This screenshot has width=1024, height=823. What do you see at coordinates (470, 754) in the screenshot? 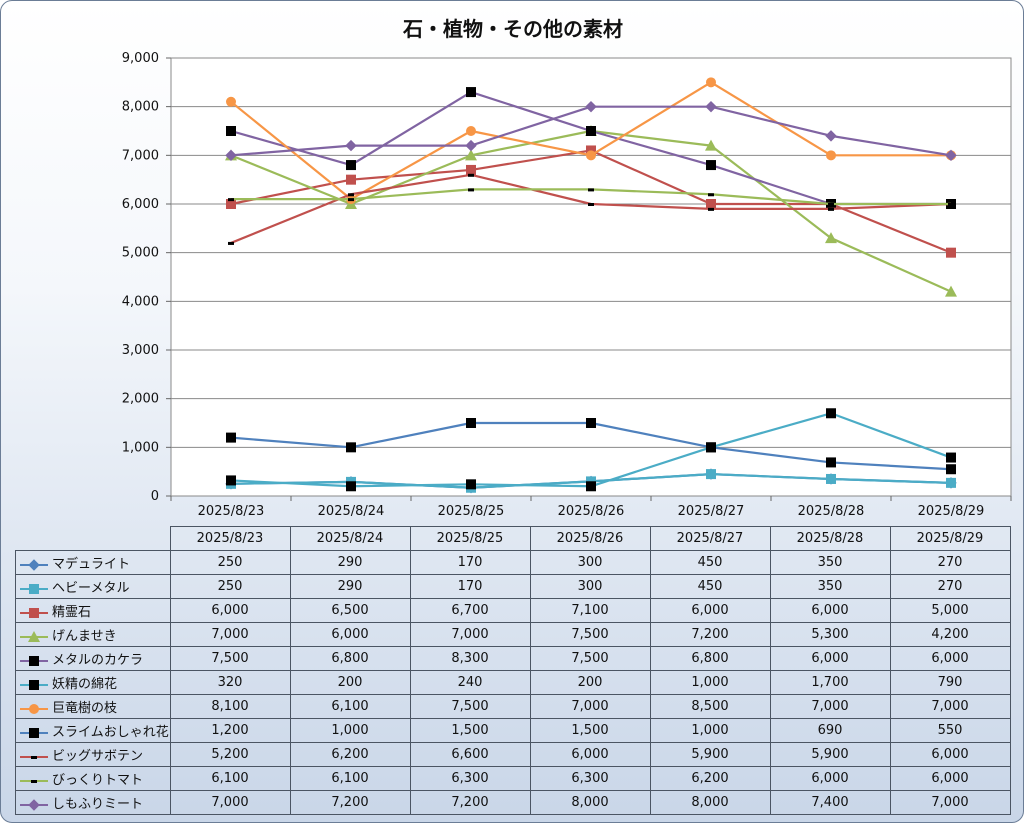
I see `table-cell: 6,600` at bounding box center [470, 754].